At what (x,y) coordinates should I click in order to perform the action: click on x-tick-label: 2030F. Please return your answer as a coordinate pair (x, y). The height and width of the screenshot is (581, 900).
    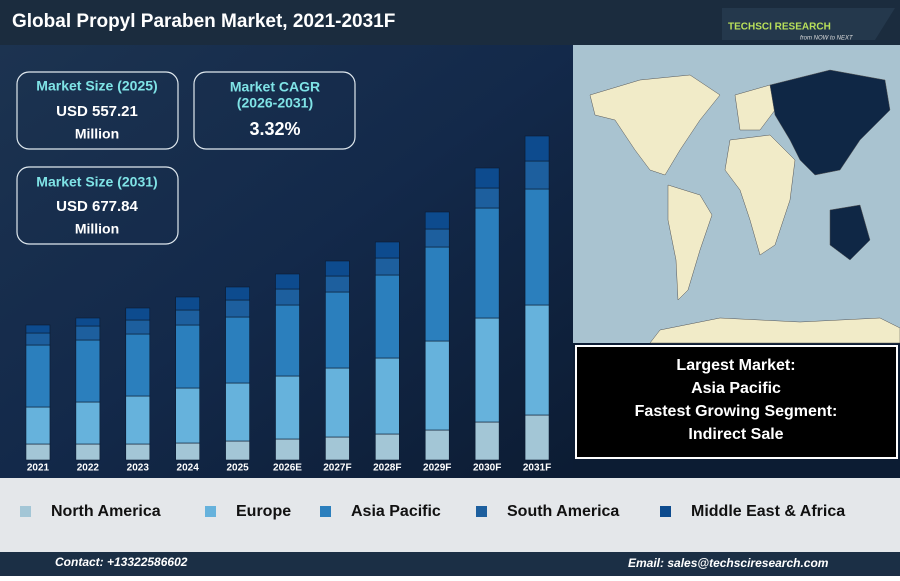
    Looking at the image, I should click on (487, 468).